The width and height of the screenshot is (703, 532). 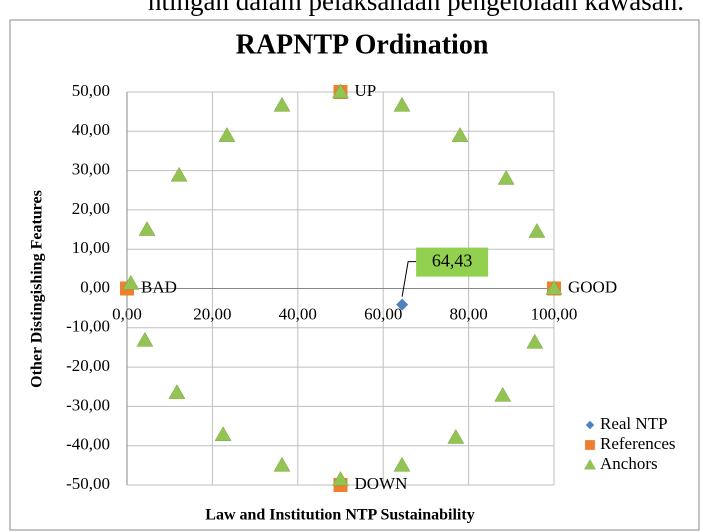 I want to click on chart-title: RAPNTP Ordination, so click(x=362, y=44).